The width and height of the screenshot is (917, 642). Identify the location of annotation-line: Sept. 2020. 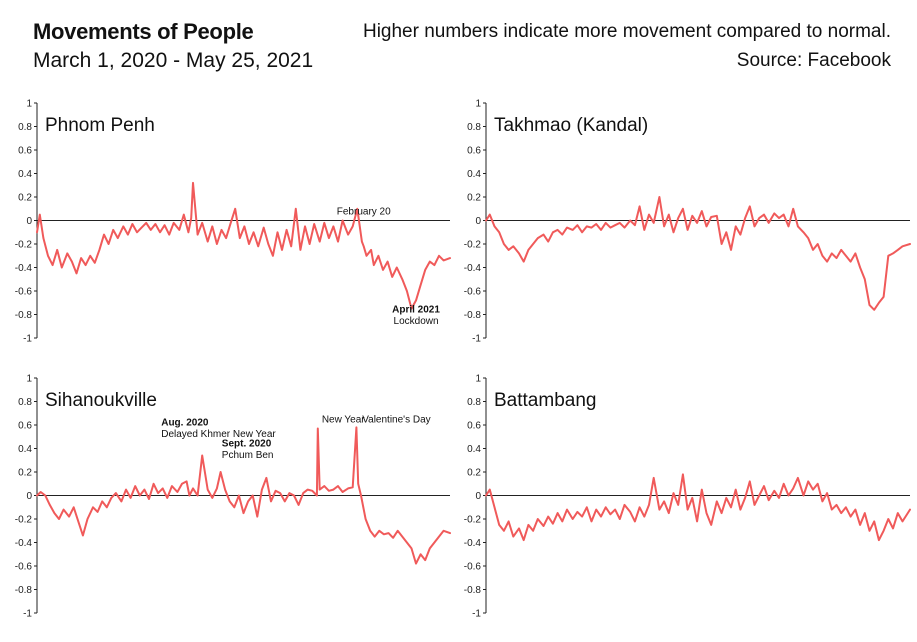
(247, 443).